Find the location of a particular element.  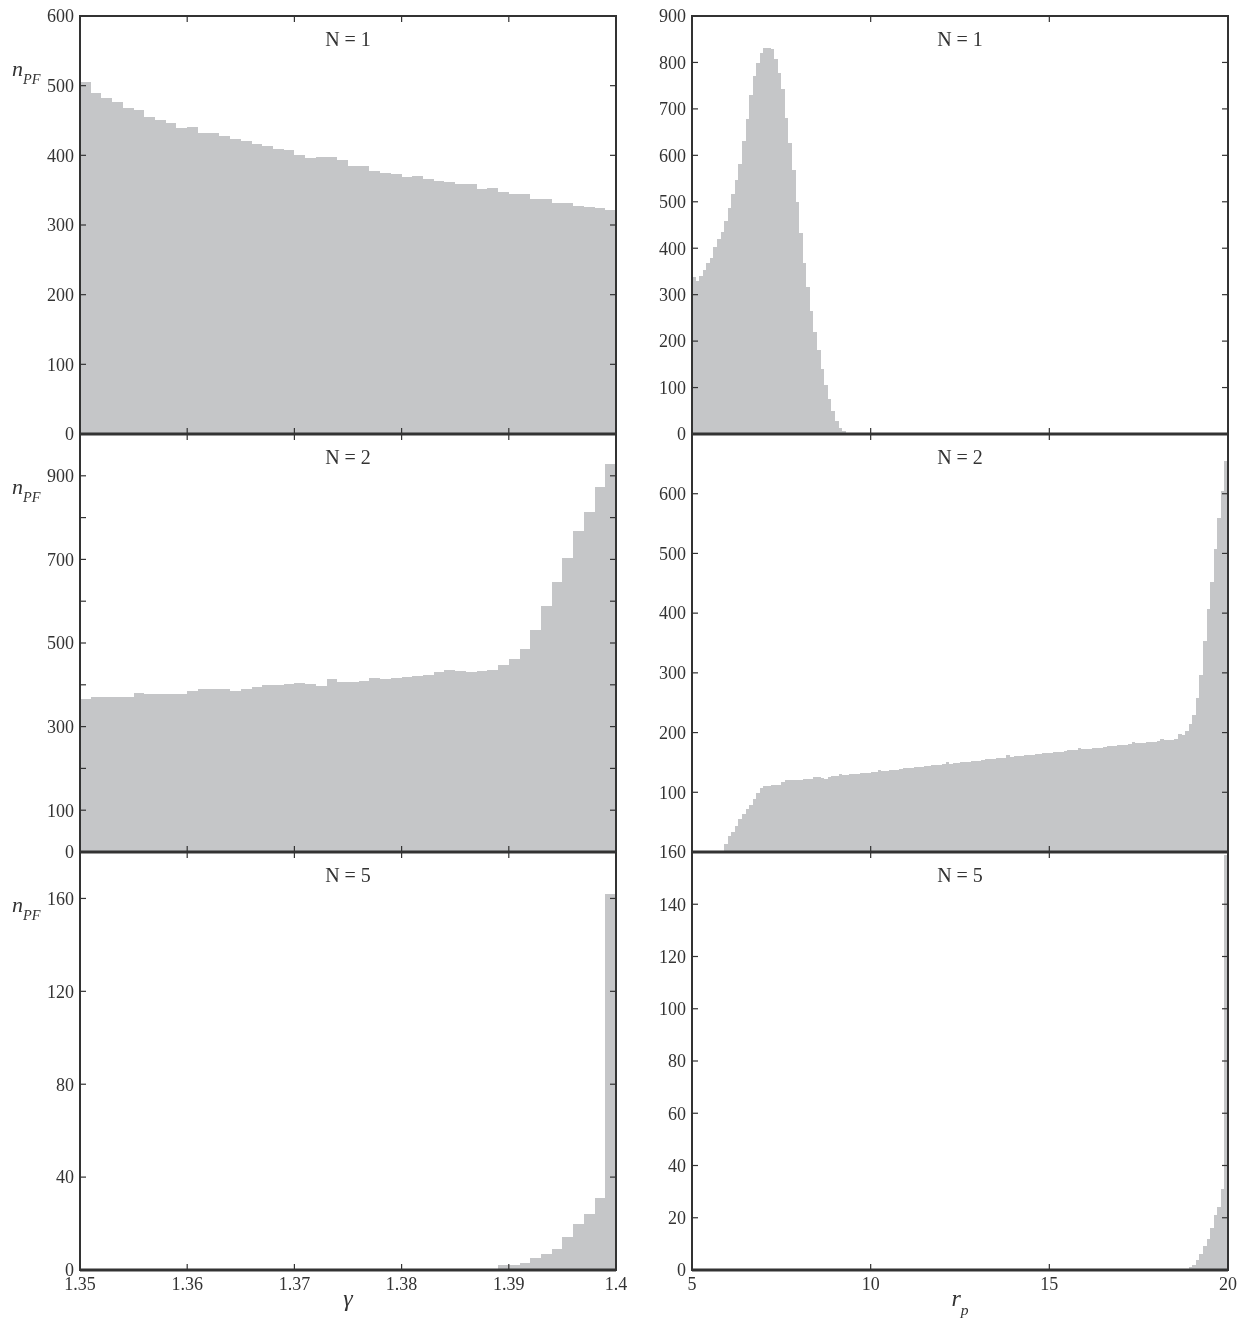

x-tick-label: 20 is located at coordinates (1228, 1284).